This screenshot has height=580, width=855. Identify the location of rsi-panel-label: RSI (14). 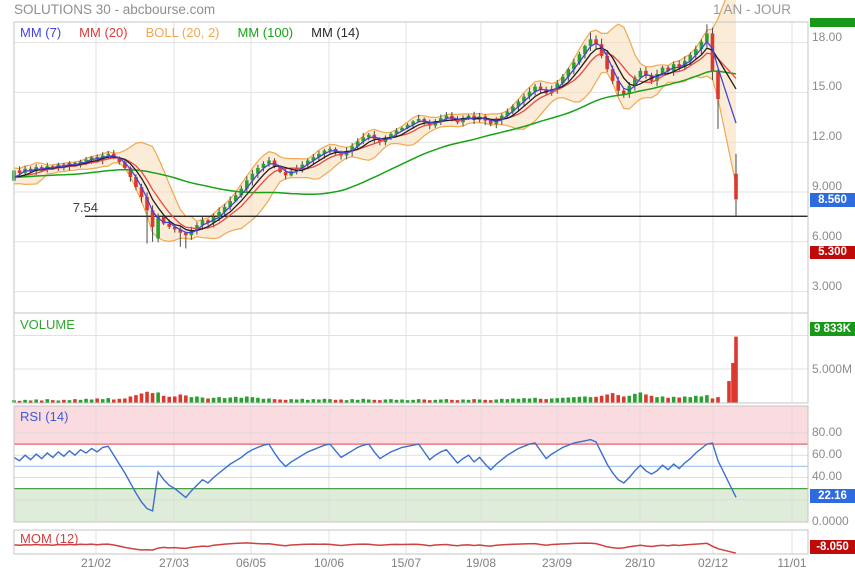
(44, 416).